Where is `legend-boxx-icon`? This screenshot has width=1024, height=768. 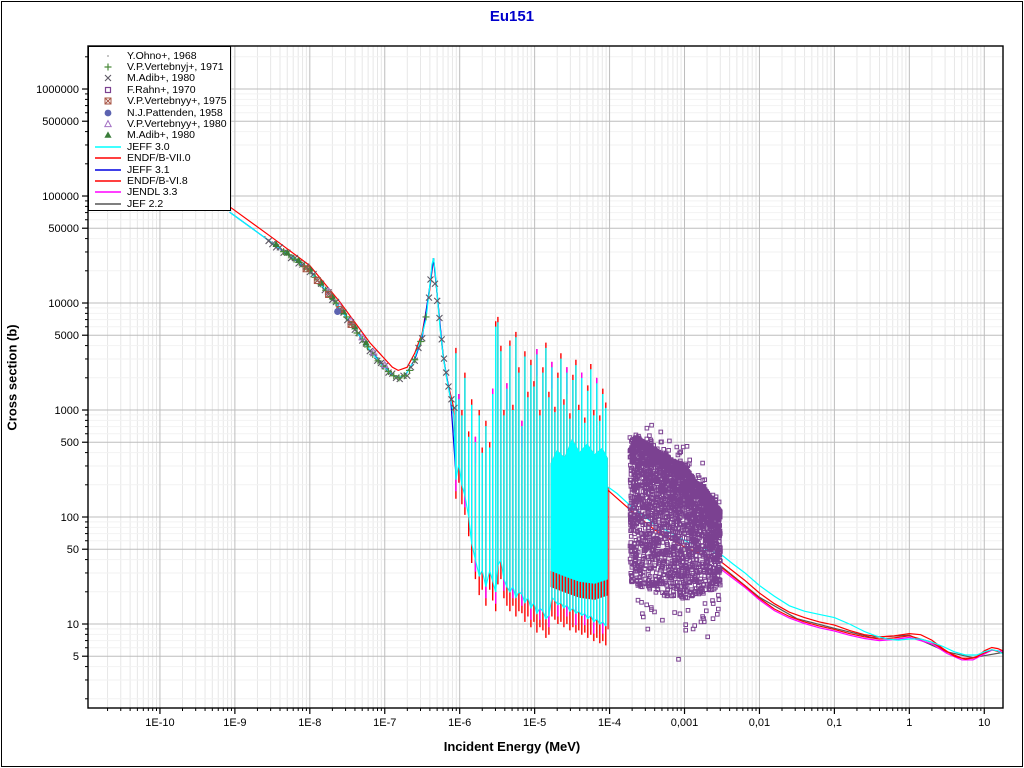 legend-boxx-icon is located at coordinates (108, 101).